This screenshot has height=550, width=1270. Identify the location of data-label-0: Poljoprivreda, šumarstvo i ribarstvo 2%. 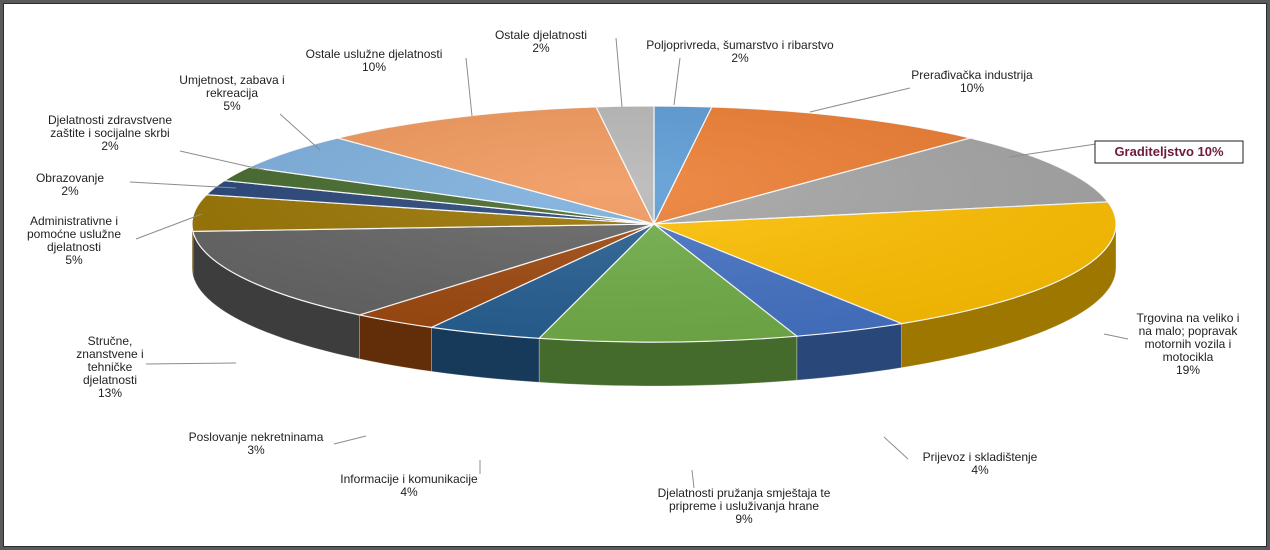
(740, 51).